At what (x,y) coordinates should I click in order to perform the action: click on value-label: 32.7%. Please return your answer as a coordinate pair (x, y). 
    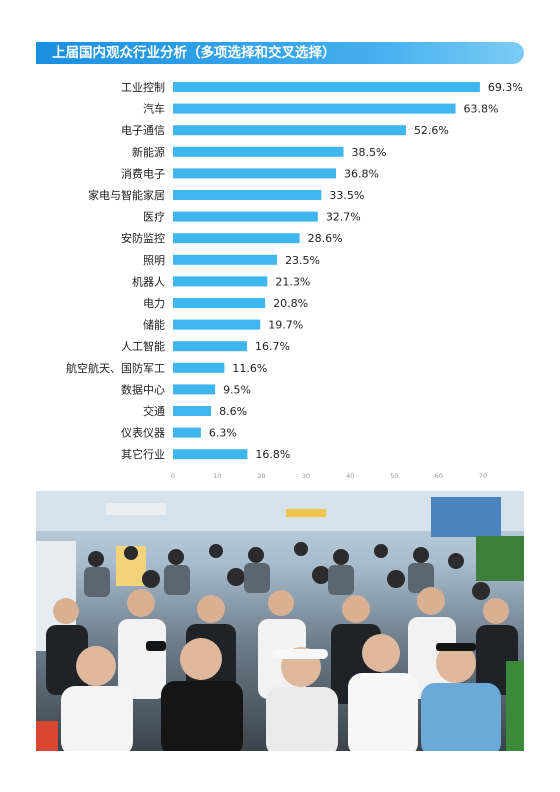
    Looking at the image, I should click on (343, 217).